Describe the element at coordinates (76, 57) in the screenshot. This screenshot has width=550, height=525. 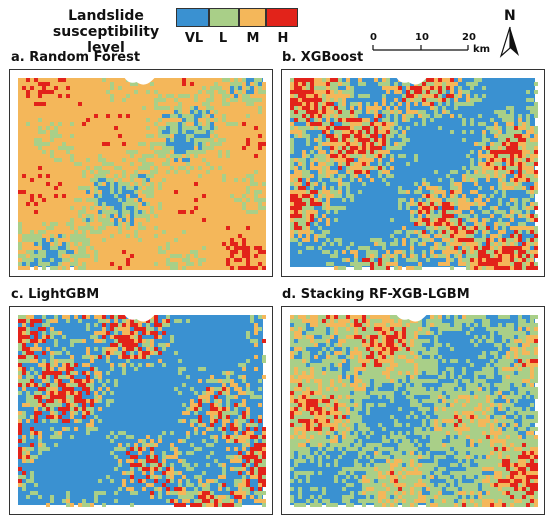
I see `panel-title-a: a. Random Forest` at that location.